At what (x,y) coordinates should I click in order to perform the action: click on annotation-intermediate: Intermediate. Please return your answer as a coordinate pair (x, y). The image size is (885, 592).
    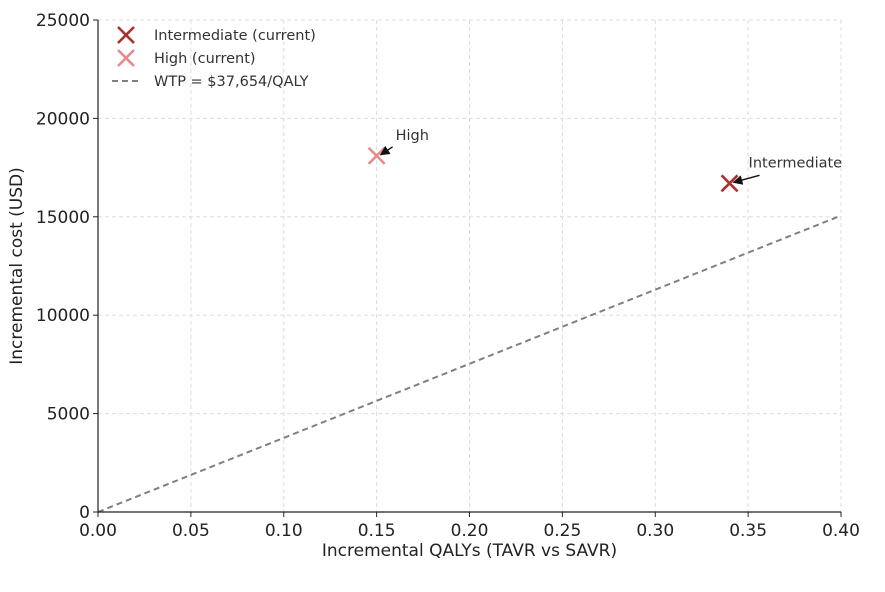
    Looking at the image, I should click on (796, 163).